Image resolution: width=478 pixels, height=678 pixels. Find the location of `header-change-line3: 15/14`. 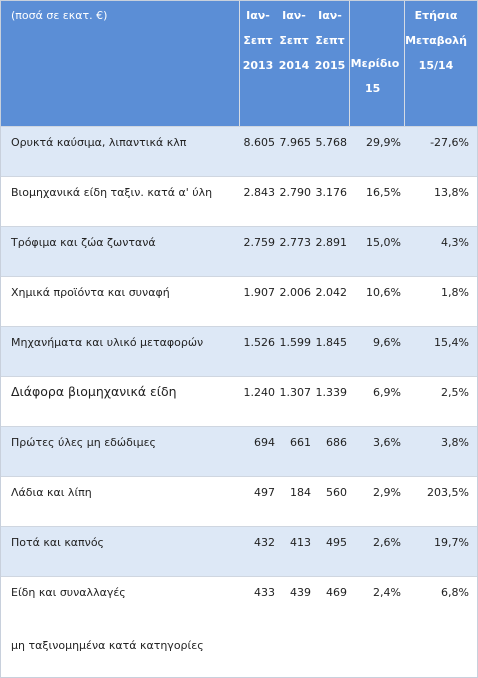

header-change-line3: 15/14 is located at coordinates (436, 65).